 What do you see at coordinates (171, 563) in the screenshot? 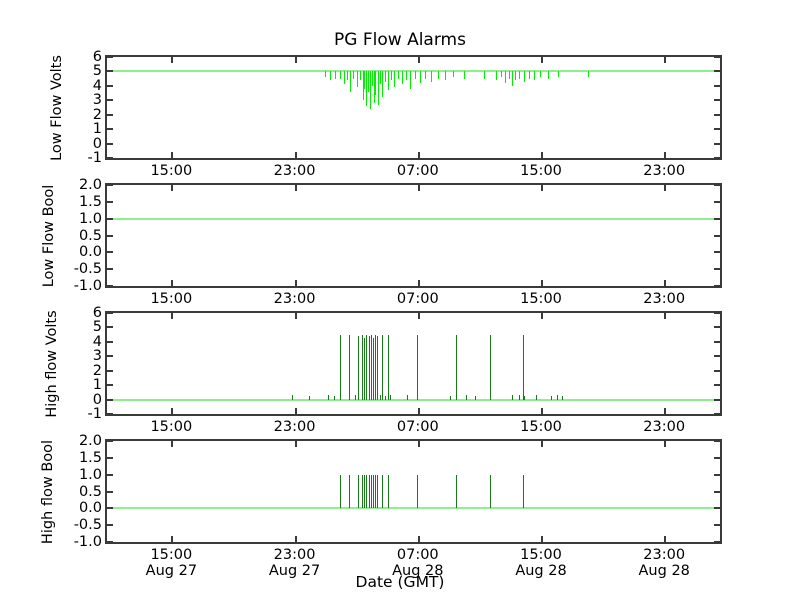
I see `x-tick-label-3-0: 15:00 Aug 27` at bounding box center [171, 563].